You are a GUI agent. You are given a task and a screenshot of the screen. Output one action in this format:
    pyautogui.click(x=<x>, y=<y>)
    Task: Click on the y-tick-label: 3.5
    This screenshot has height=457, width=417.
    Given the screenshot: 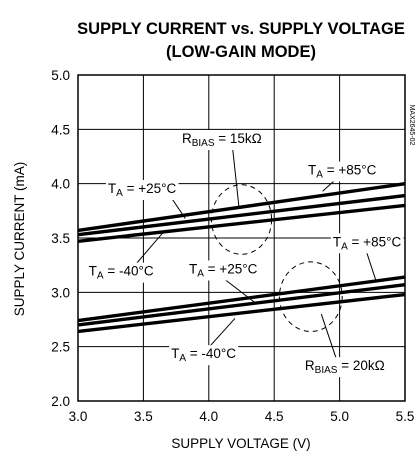 What is the action you would take?
    pyautogui.click(x=60, y=238)
    